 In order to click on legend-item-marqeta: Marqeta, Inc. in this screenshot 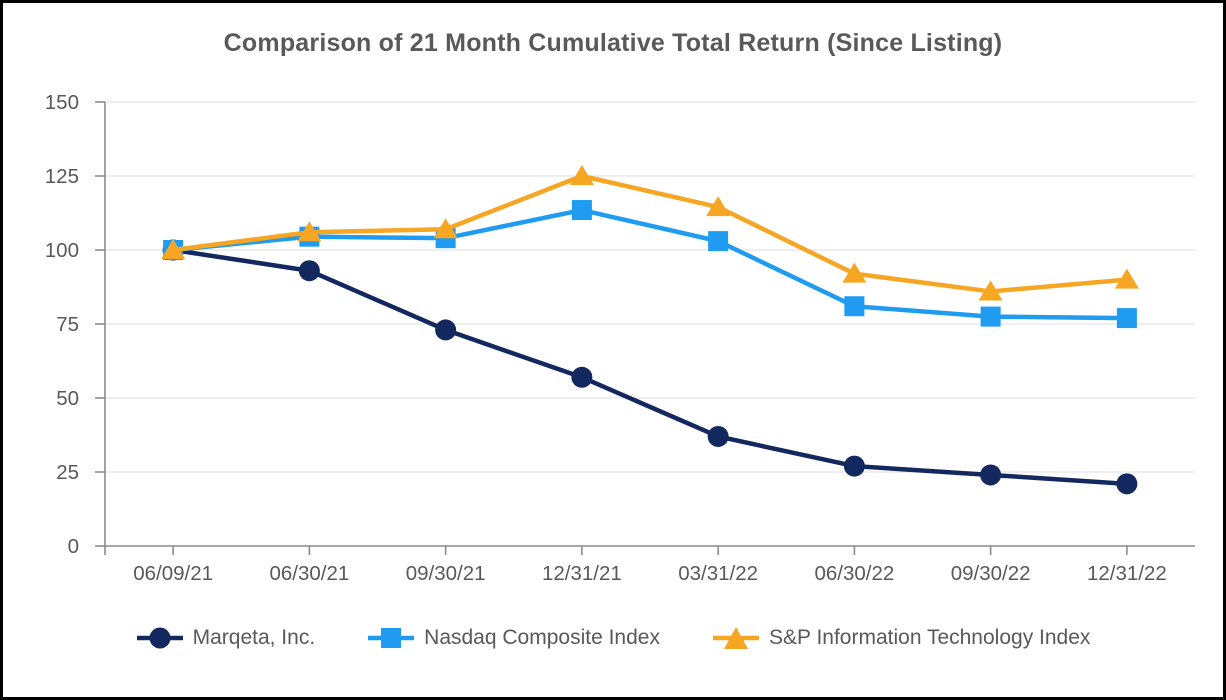, I will do `click(226, 638)`.